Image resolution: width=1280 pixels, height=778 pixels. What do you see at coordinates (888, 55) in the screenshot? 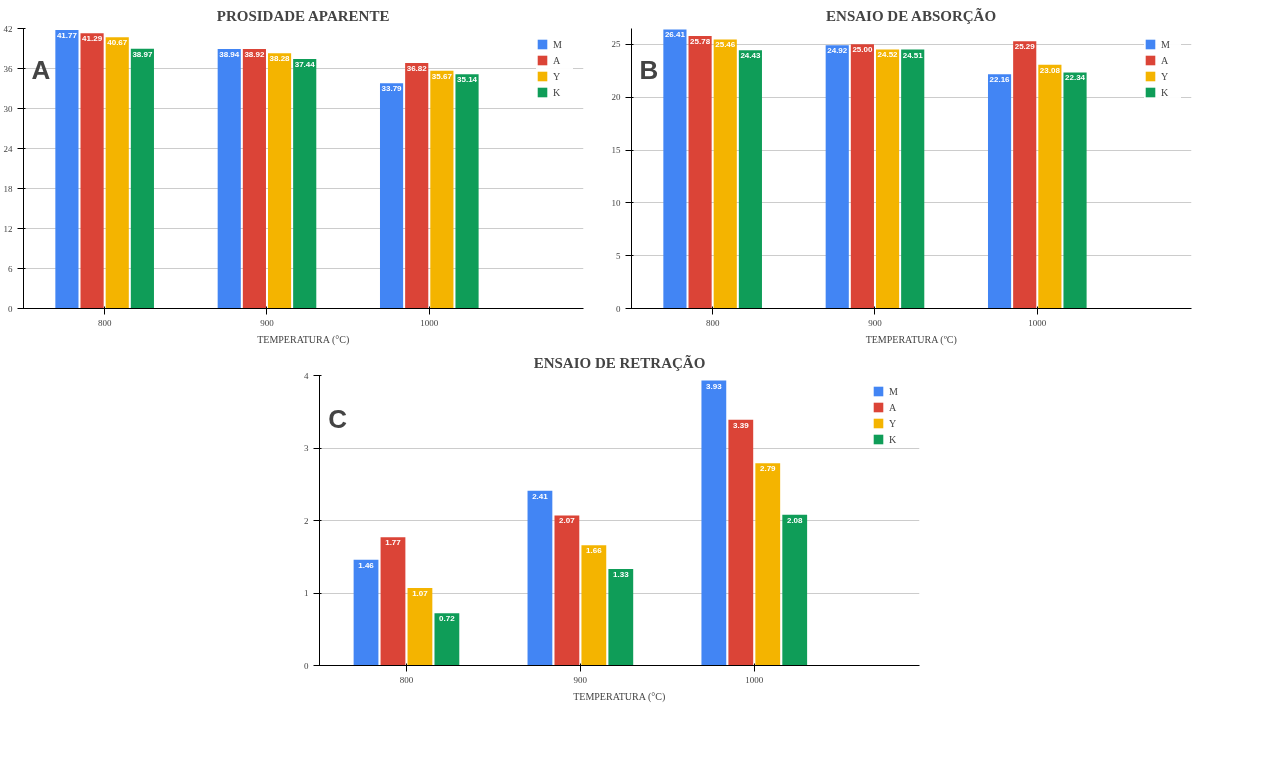
I see `data-label: 24.52` at bounding box center [888, 55].